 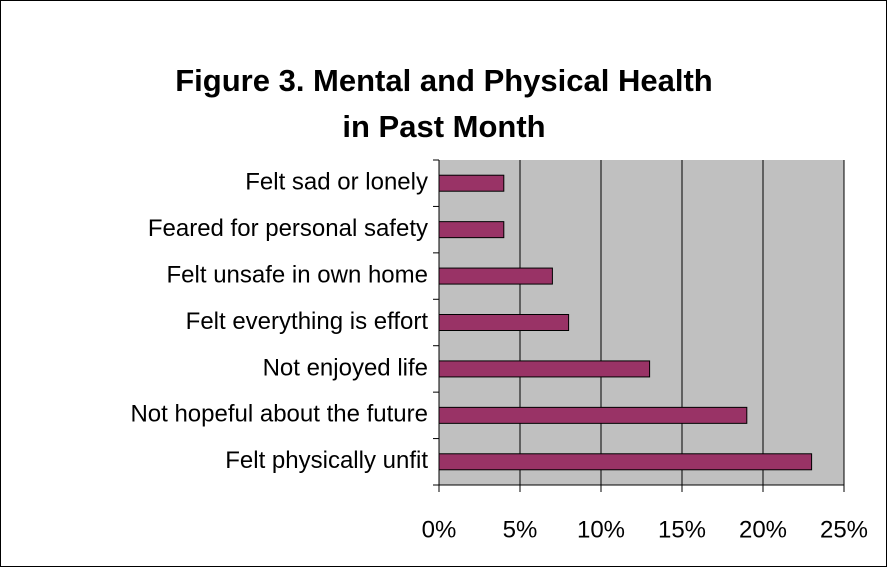 What do you see at coordinates (336, 182) in the screenshot?
I see `y-tick-label: Felt sad or lonely` at bounding box center [336, 182].